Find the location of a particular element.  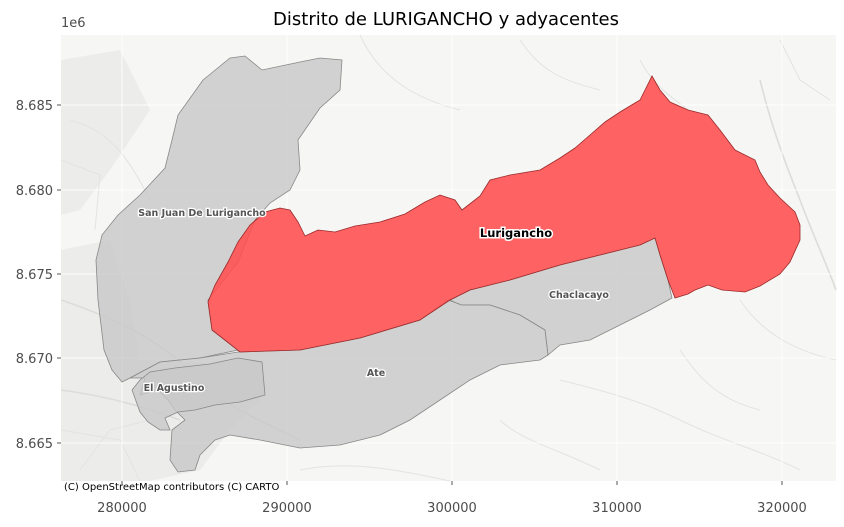

y-tick-label: 8.675 is located at coordinates (34, 275).